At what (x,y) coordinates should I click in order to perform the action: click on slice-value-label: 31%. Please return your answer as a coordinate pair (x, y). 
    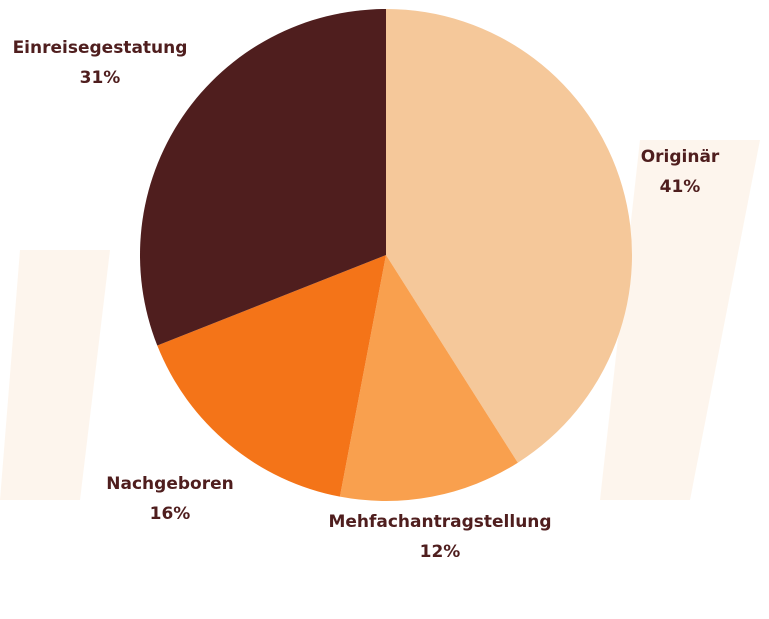
    Looking at the image, I should click on (100, 78).